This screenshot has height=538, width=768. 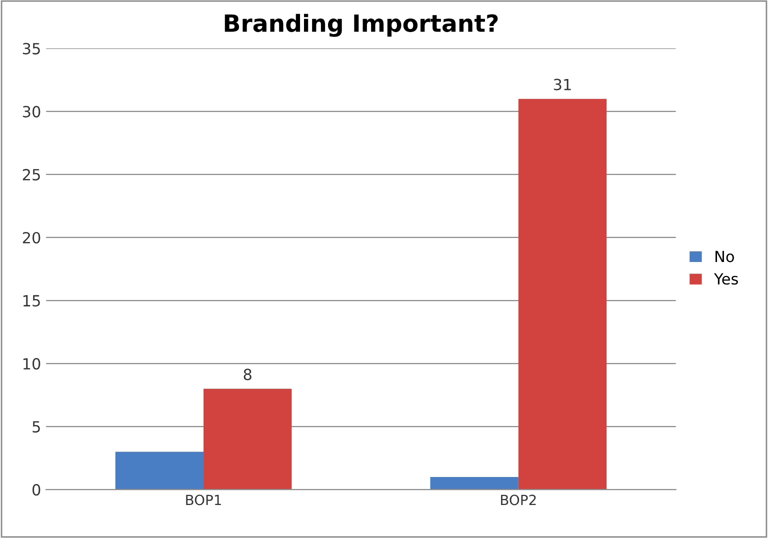 What do you see at coordinates (31, 364) in the screenshot?
I see `y-tick-label: 10` at bounding box center [31, 364].